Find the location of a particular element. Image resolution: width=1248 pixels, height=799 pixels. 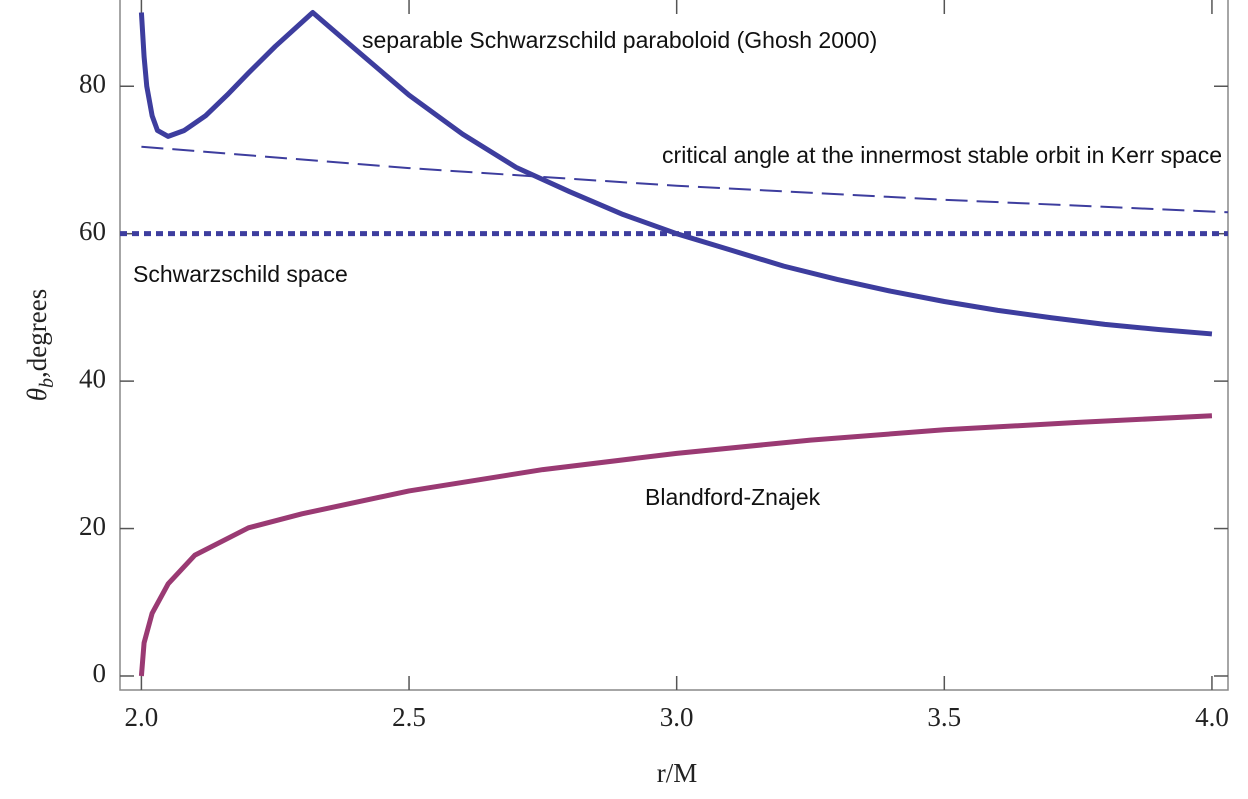

annotation: Blandford-Znajek is located at coordinates (733, 497).